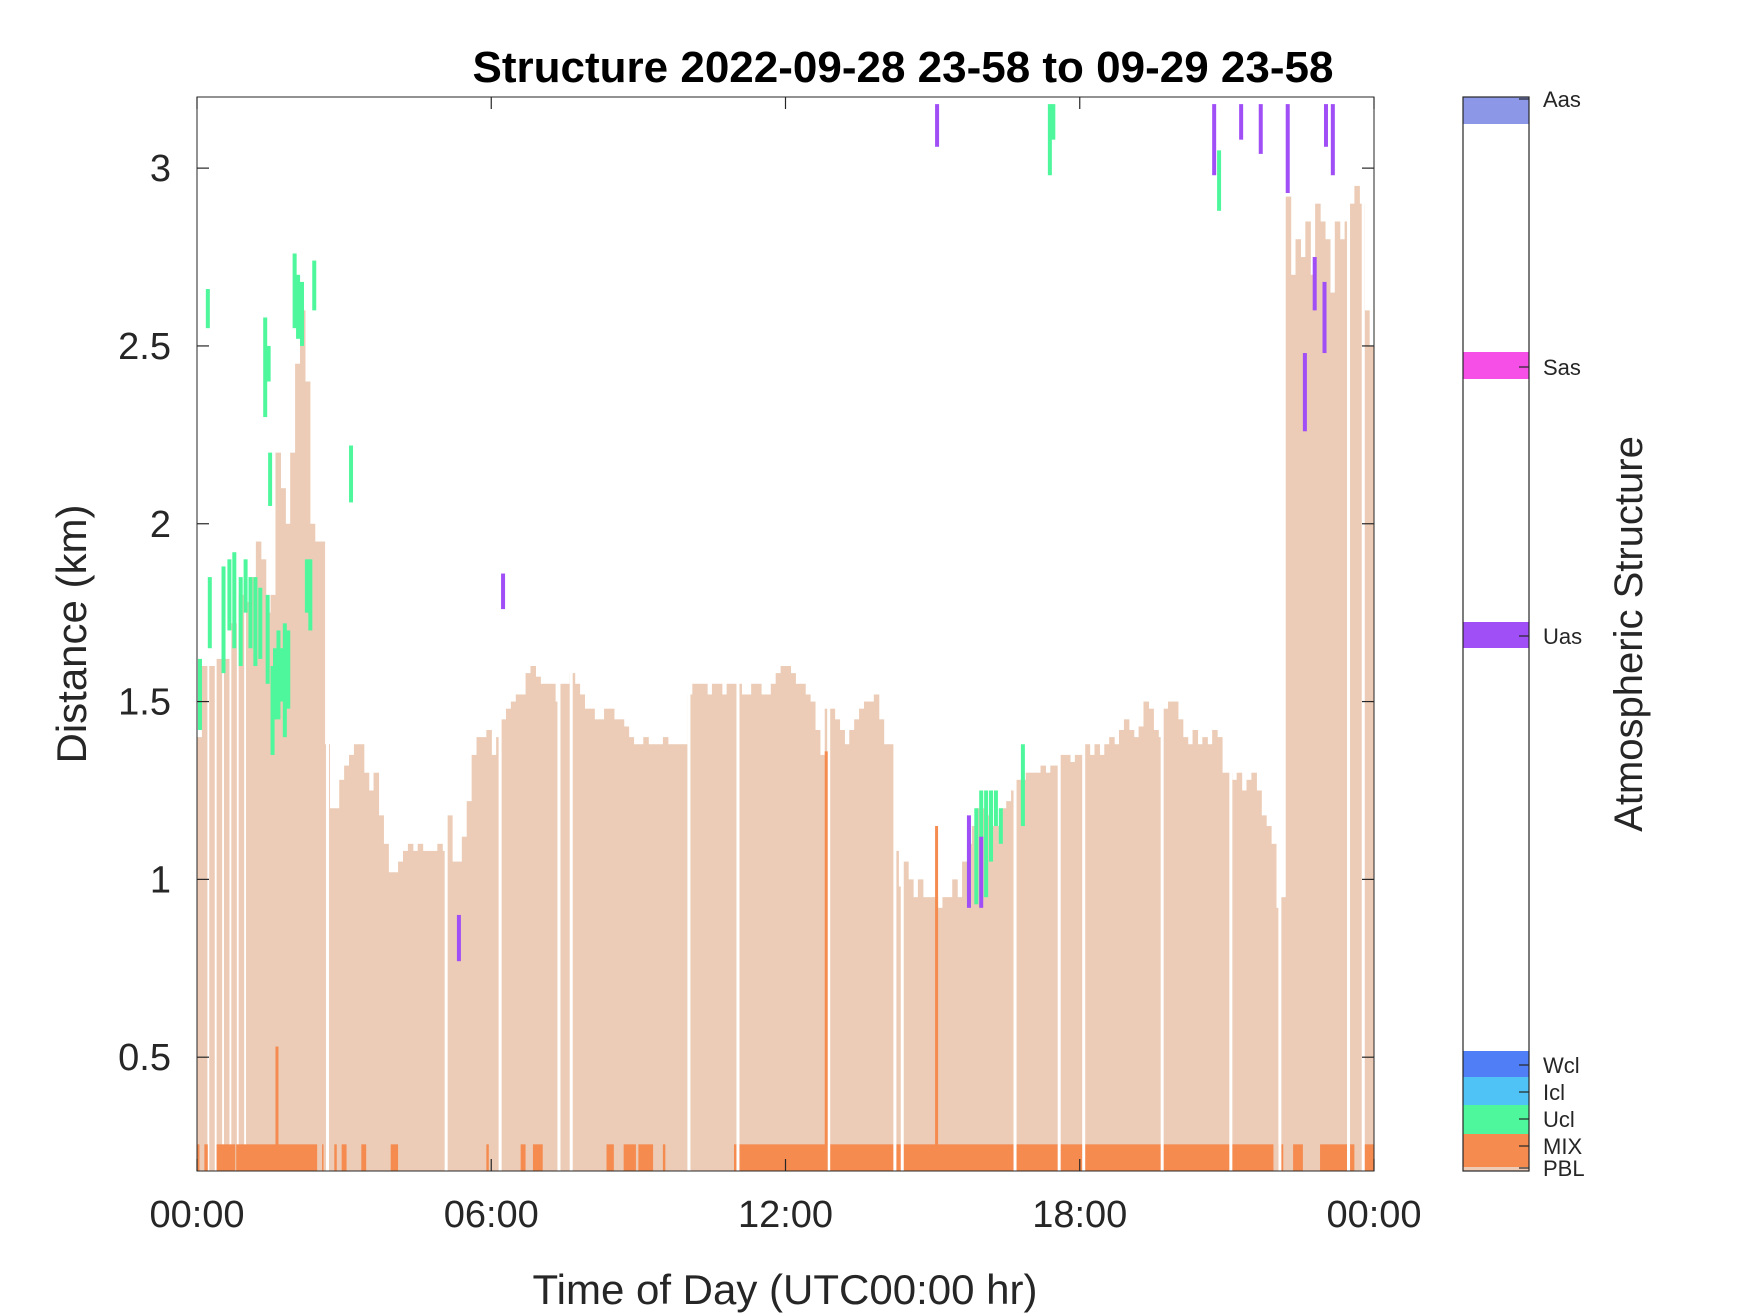 This screenshot has height=1313, width=1750. What do you see at coordinates (160, 880) in the screenshot?
I see `y-tick-label: 1` at bounding box center [160, 880].